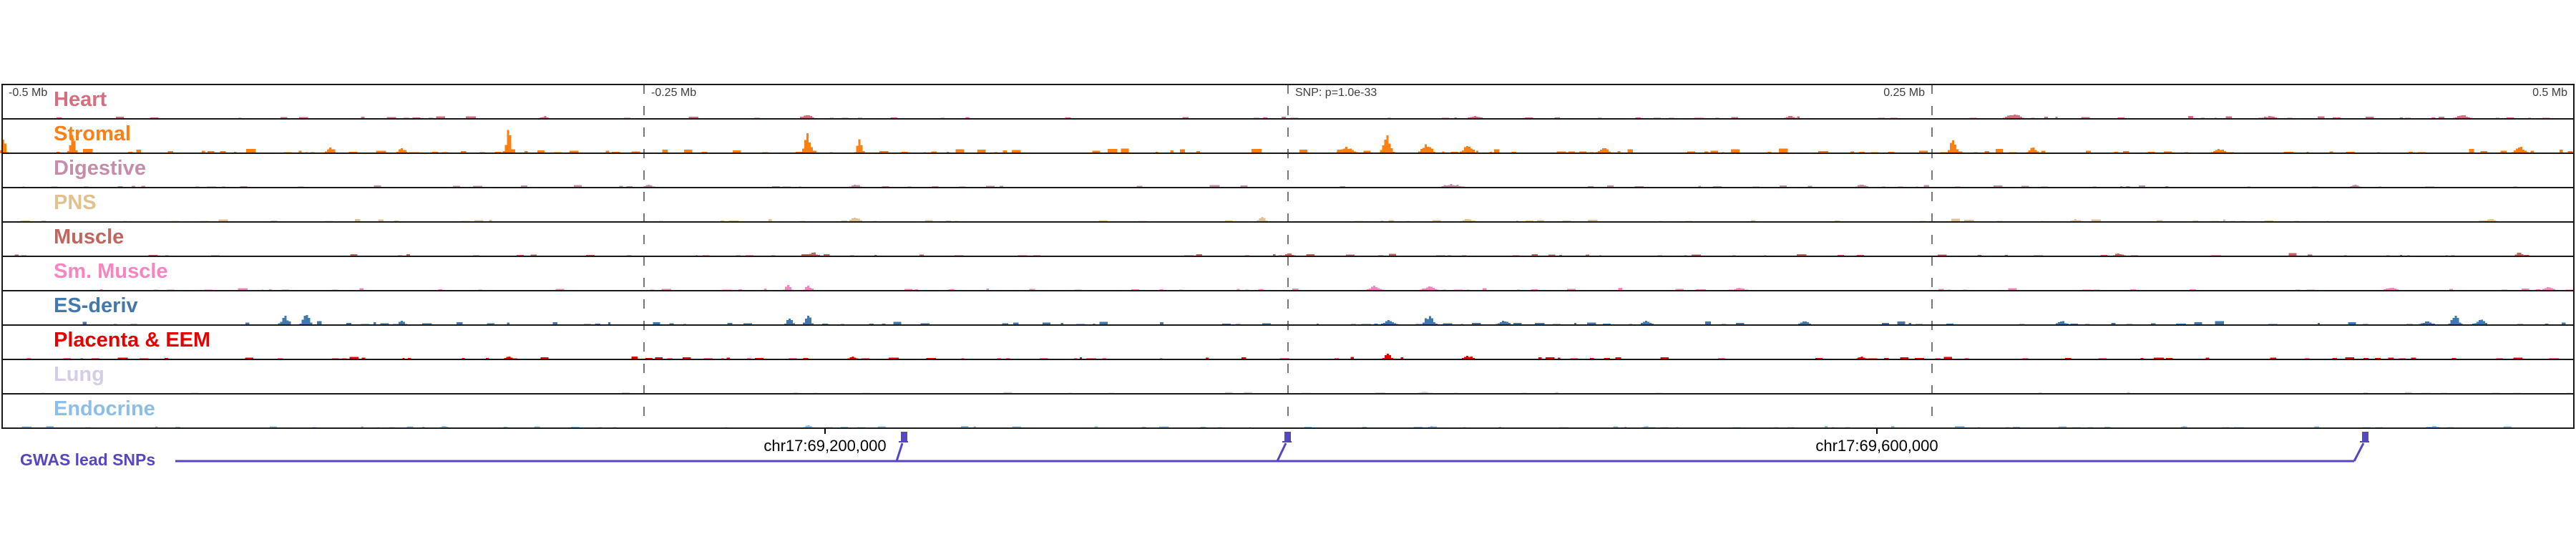 The height and width of the screenshot is (537, 2576). What do you see at coordinates (1336, 93) in the screenshot?
I see `axis-tick-label-lead-snp: SNP: p=1.0e-33` at bounding box center [1336, 93].